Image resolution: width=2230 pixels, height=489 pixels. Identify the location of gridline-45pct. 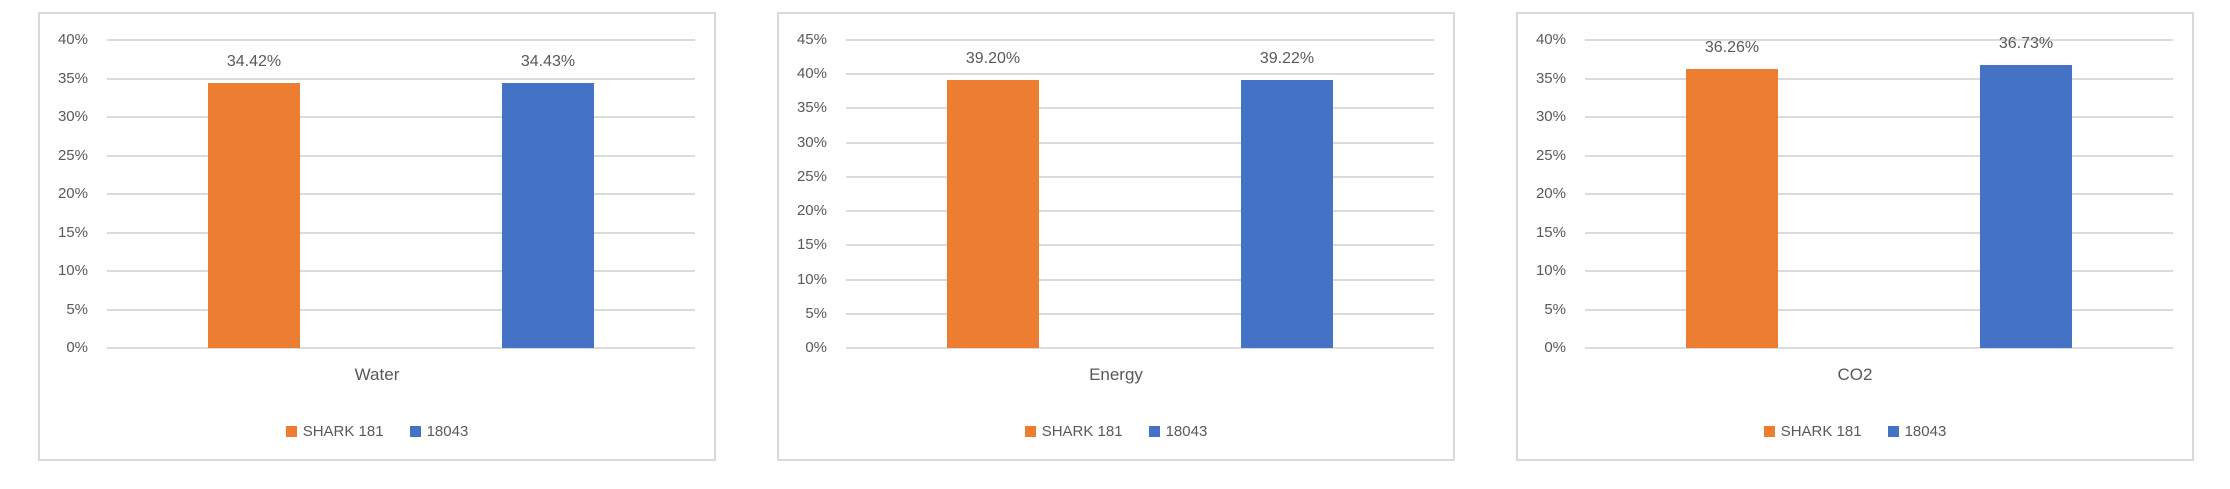
(1140, 40).